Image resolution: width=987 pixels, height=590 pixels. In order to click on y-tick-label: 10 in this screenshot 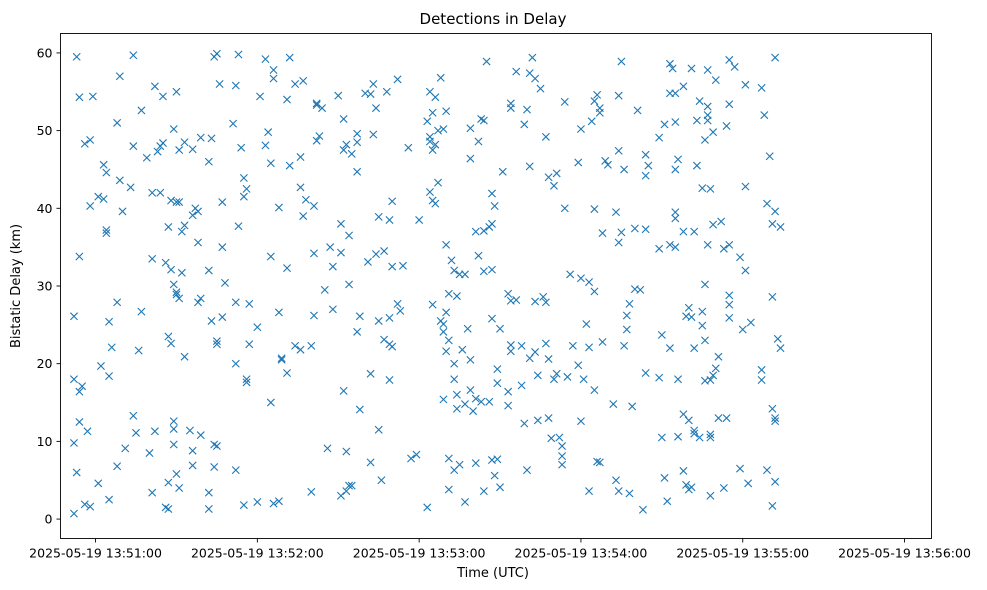, I will do `click(45, 441)`.